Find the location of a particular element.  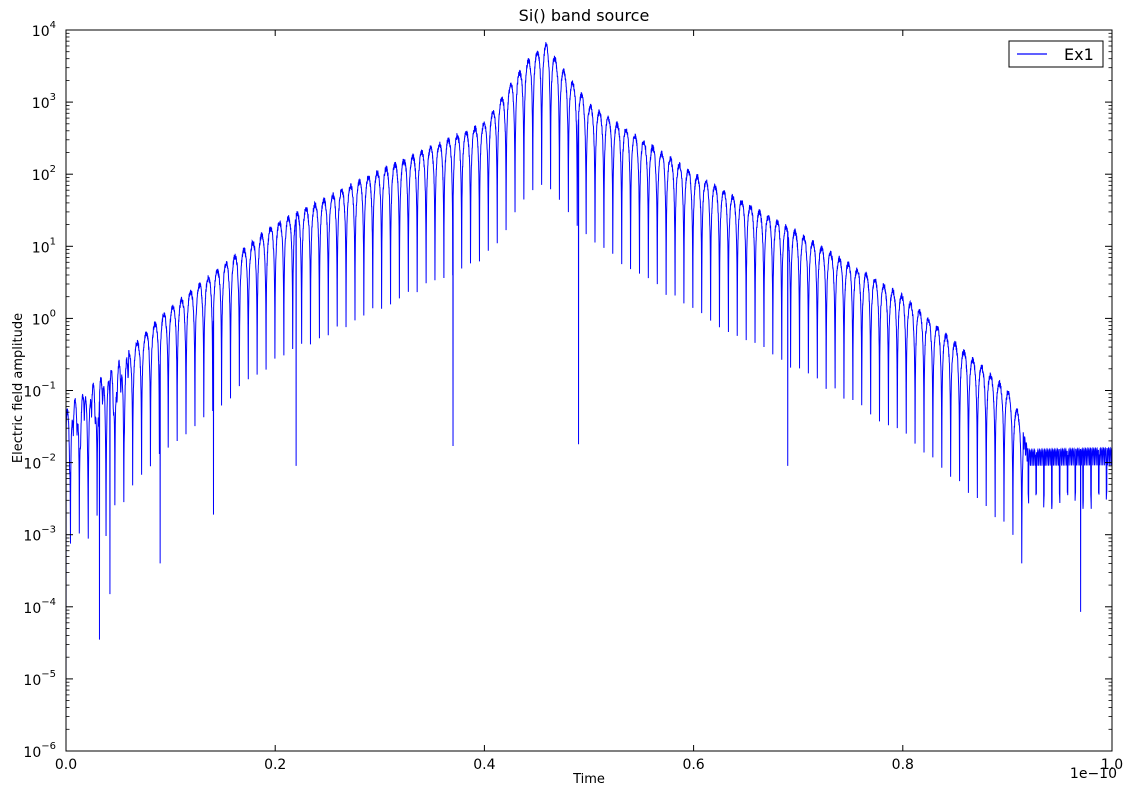

x-tick-label: 0.0 is located at coordinates (66, 765).